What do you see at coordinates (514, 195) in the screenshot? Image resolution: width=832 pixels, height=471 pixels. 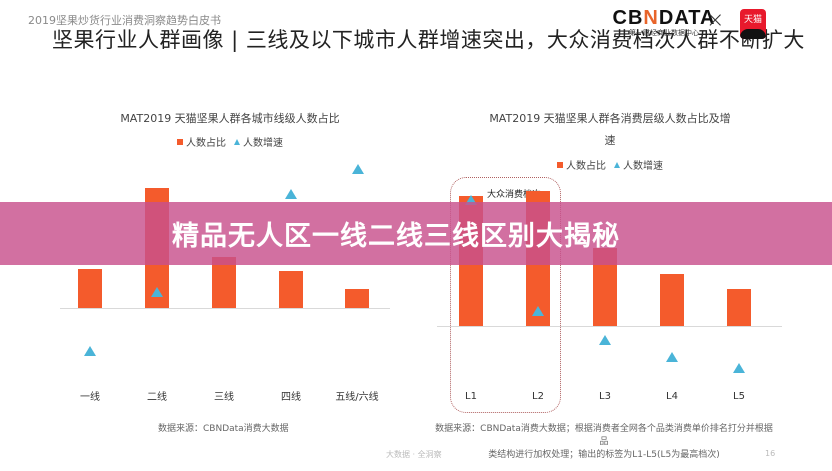 I see `highlight-label: 大众消费档次` at bounding box center [514, 195].